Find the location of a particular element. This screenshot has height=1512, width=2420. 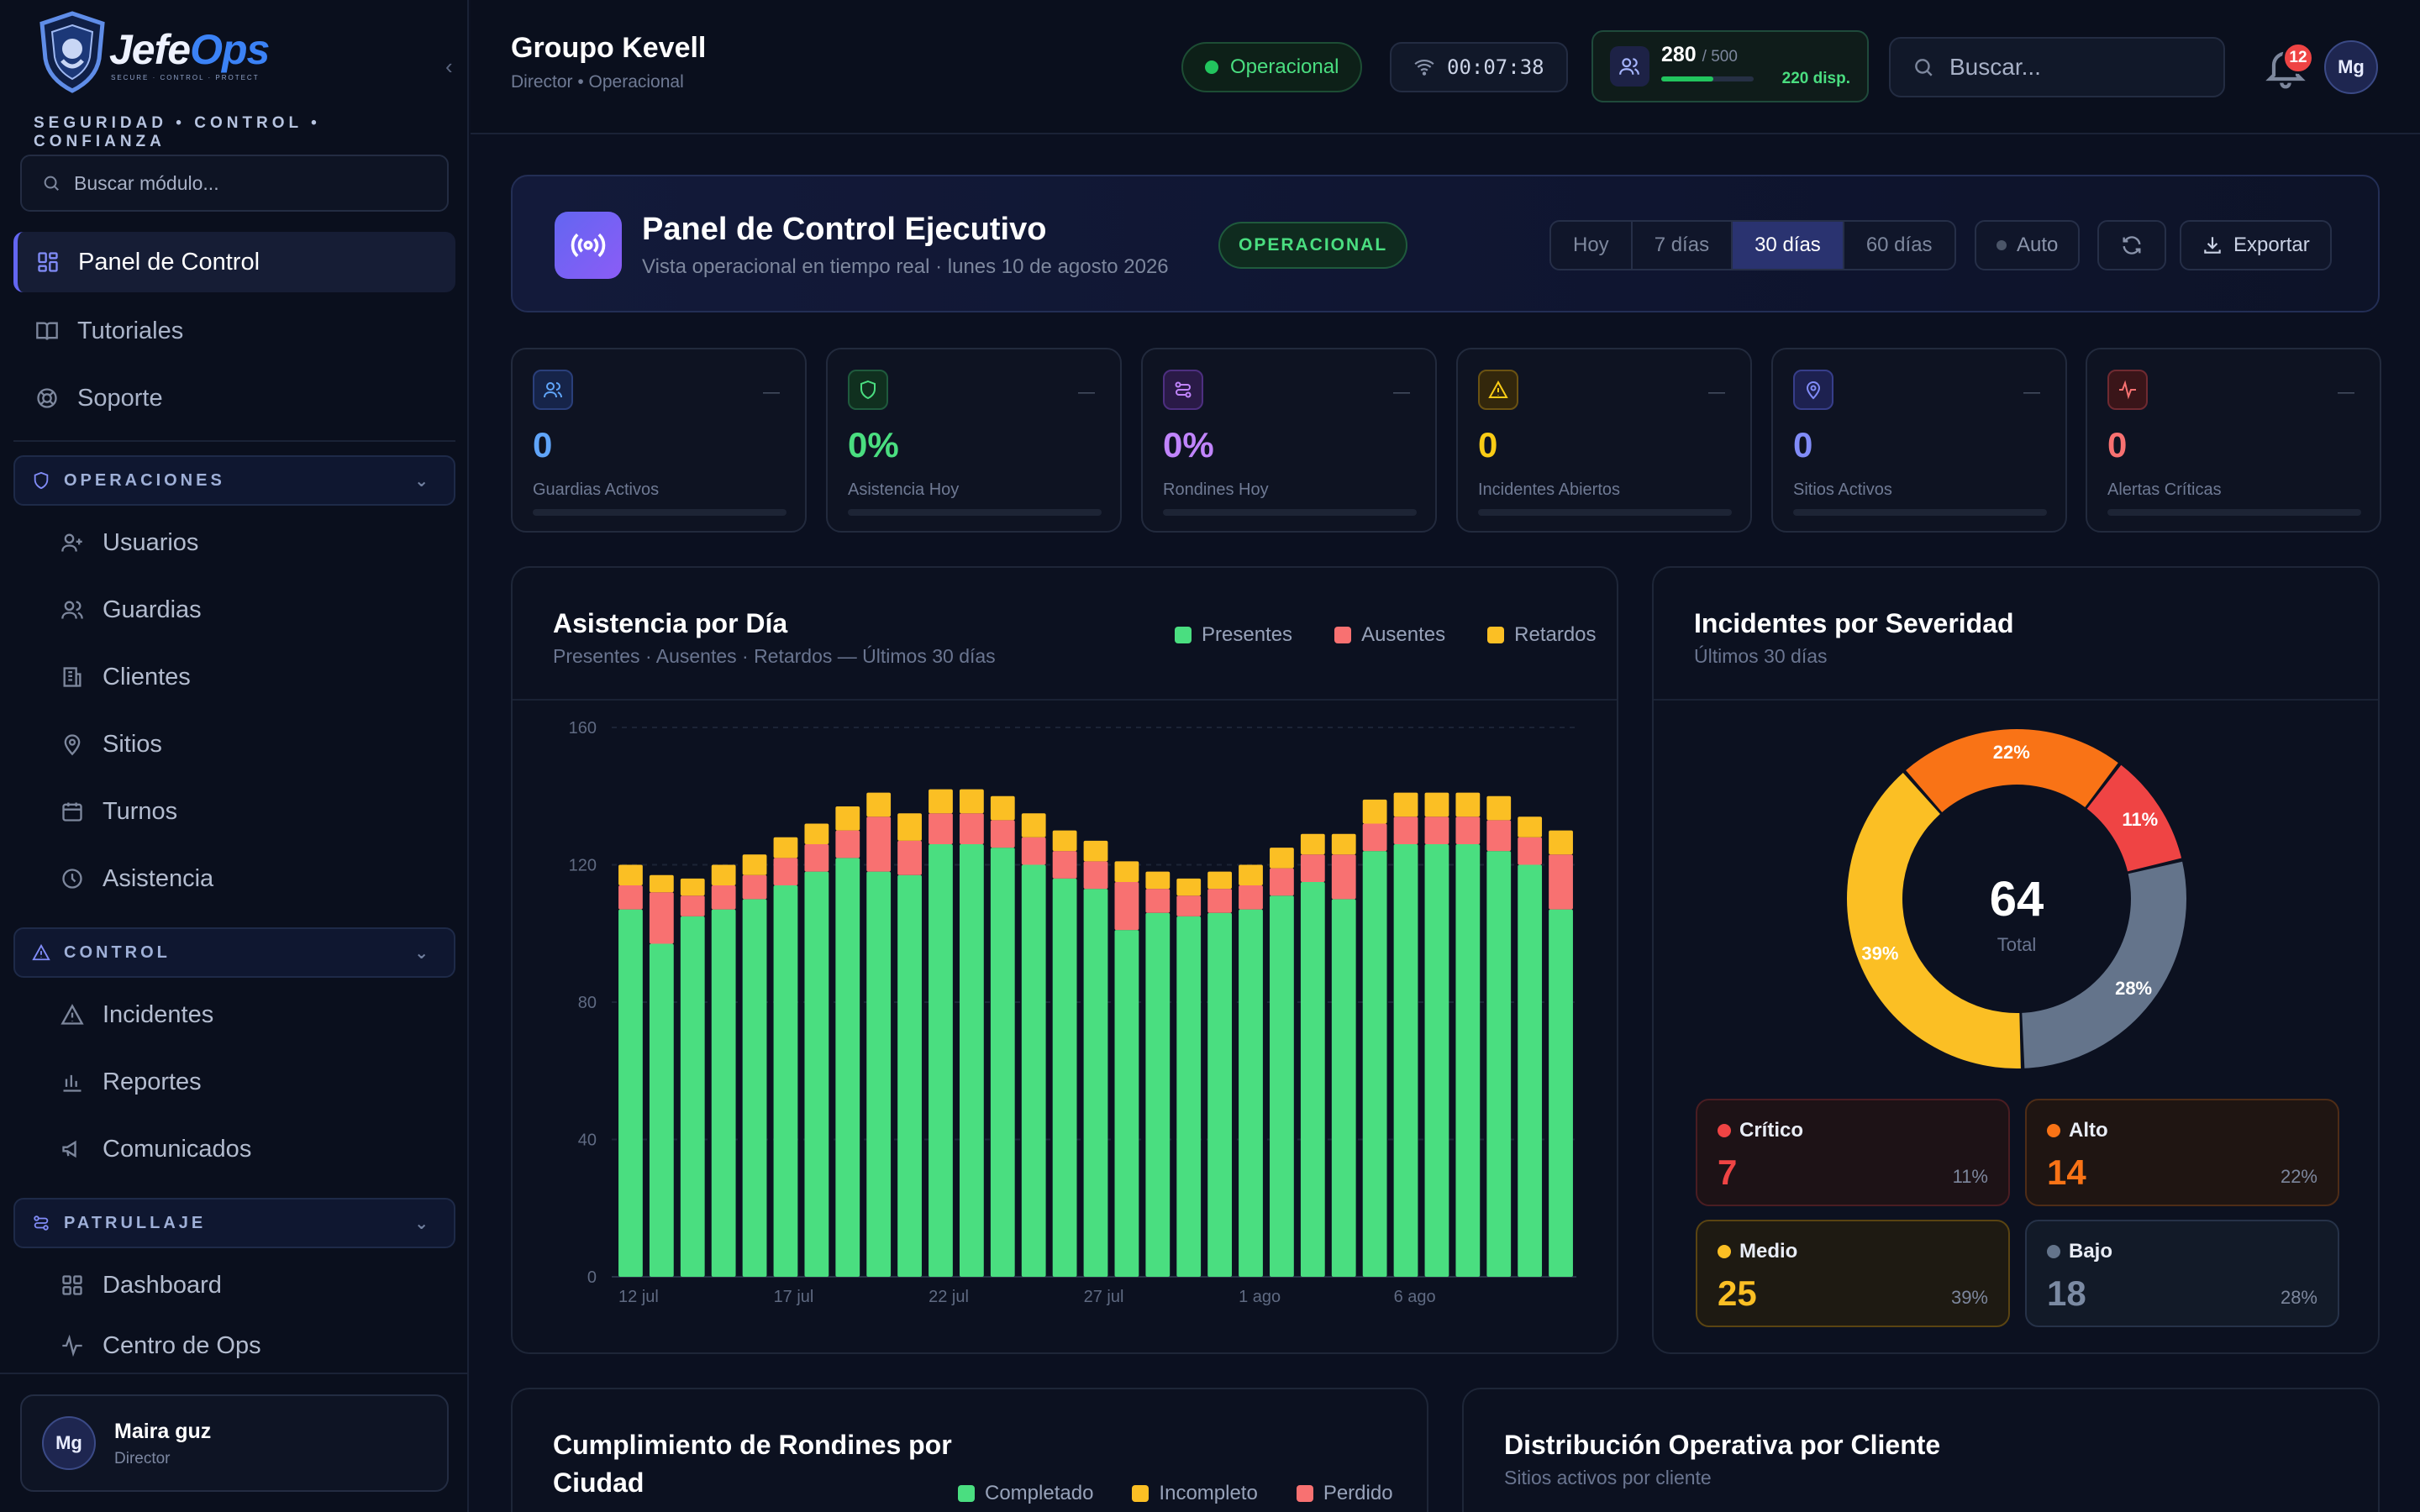

section-patrullaje: PATRULLAJE ⌄ is located at coordinates (234, 1223).